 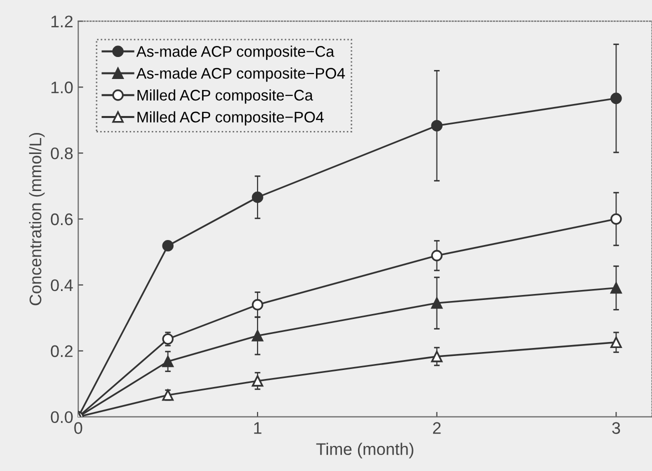 What do you see at coordinates (61, 351) in the screenshot?
I see `y-tick-label: 0.2` at bounding box center [61, 351].